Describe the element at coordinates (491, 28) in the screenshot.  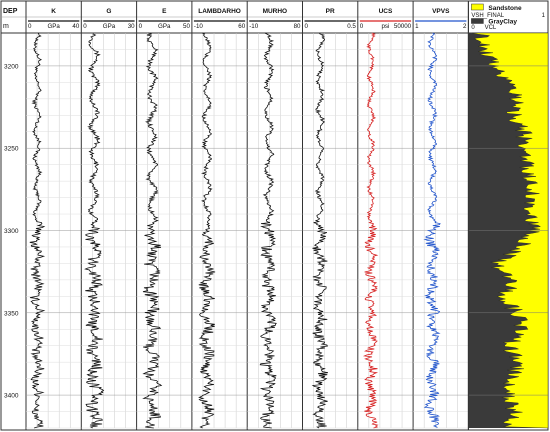
I see `legend-vcl-label: VCL` at that location.